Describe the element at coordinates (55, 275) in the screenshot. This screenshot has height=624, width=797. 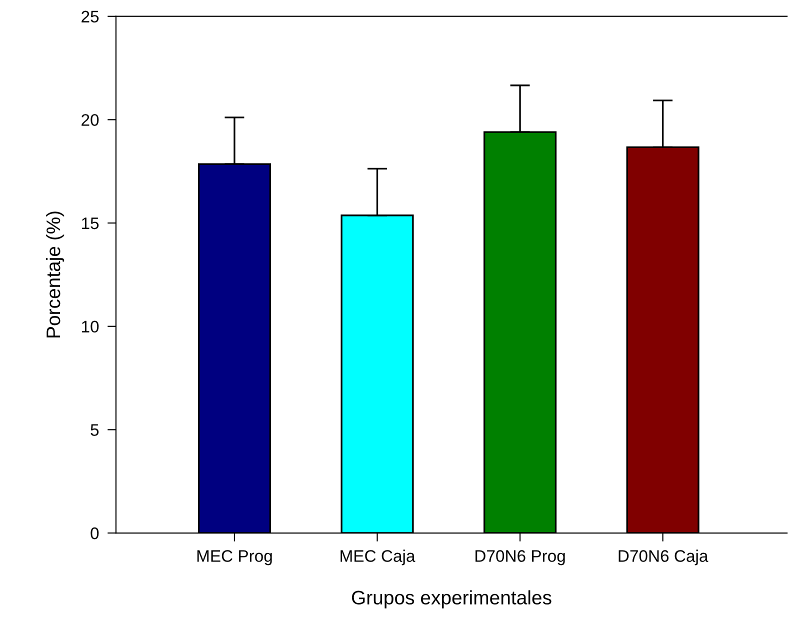
I see `y-axis-title: Porcentaje (%)` at that location.